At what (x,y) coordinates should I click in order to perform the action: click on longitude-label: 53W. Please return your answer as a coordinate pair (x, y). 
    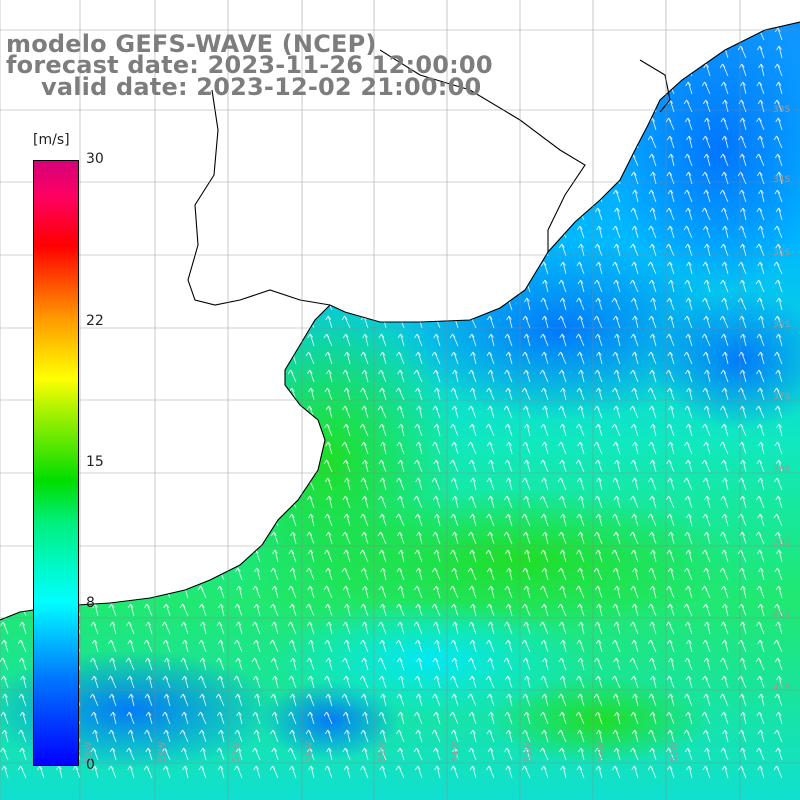
    Looking at the image, I should click on (529, 751).